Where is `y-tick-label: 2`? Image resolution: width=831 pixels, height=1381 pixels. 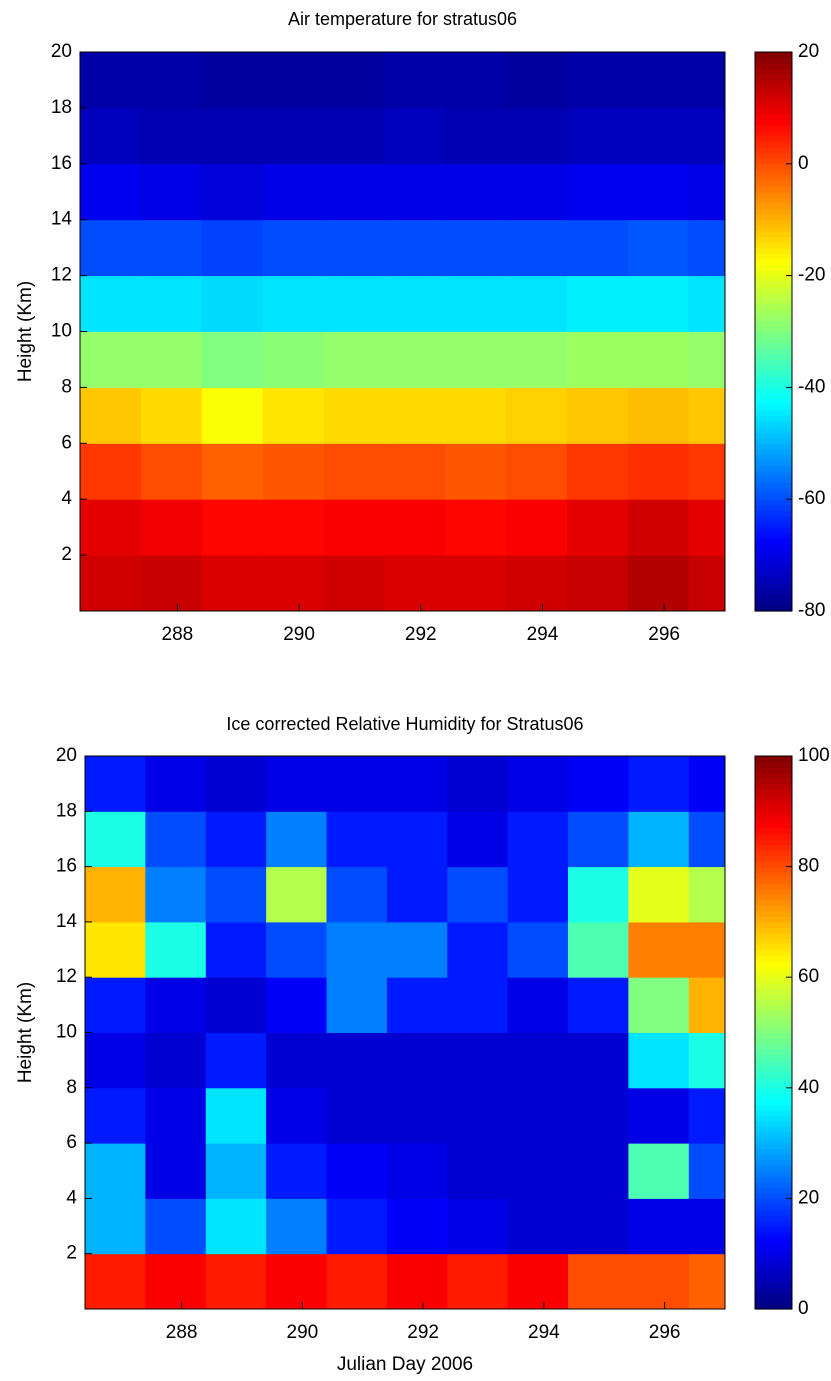
y-tick-label: 2 is located at coordinates (66, 554).